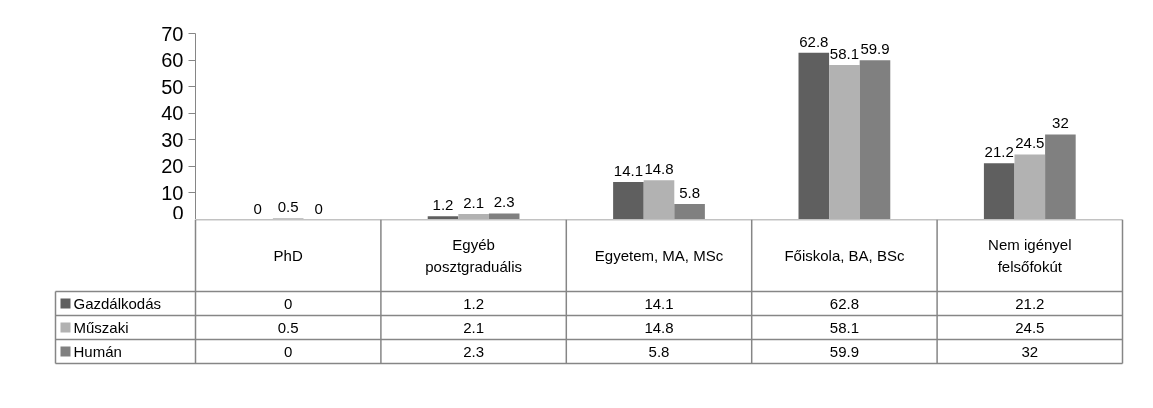 This screenshot has width=1153, height=408. I want to click on y-tick-label: 30, so click(172, 139).